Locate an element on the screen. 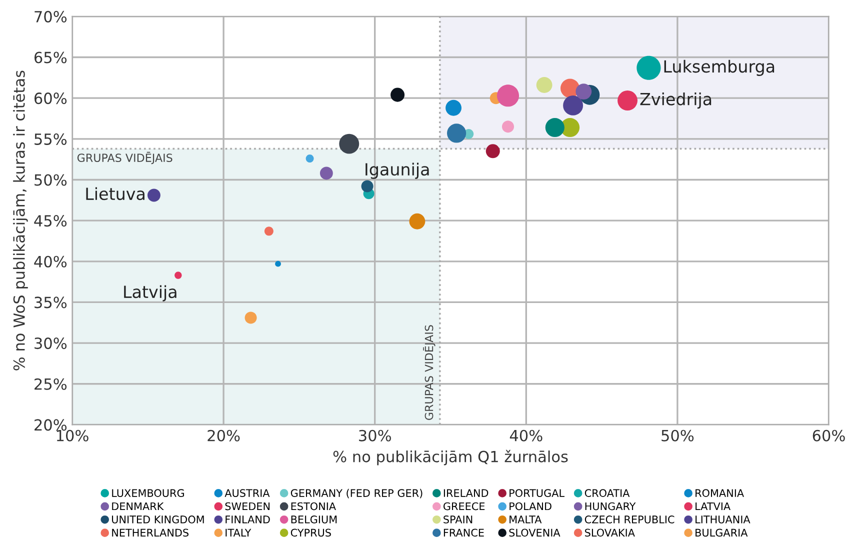  annotation: Lietuva is located at coordinates (115, 193).